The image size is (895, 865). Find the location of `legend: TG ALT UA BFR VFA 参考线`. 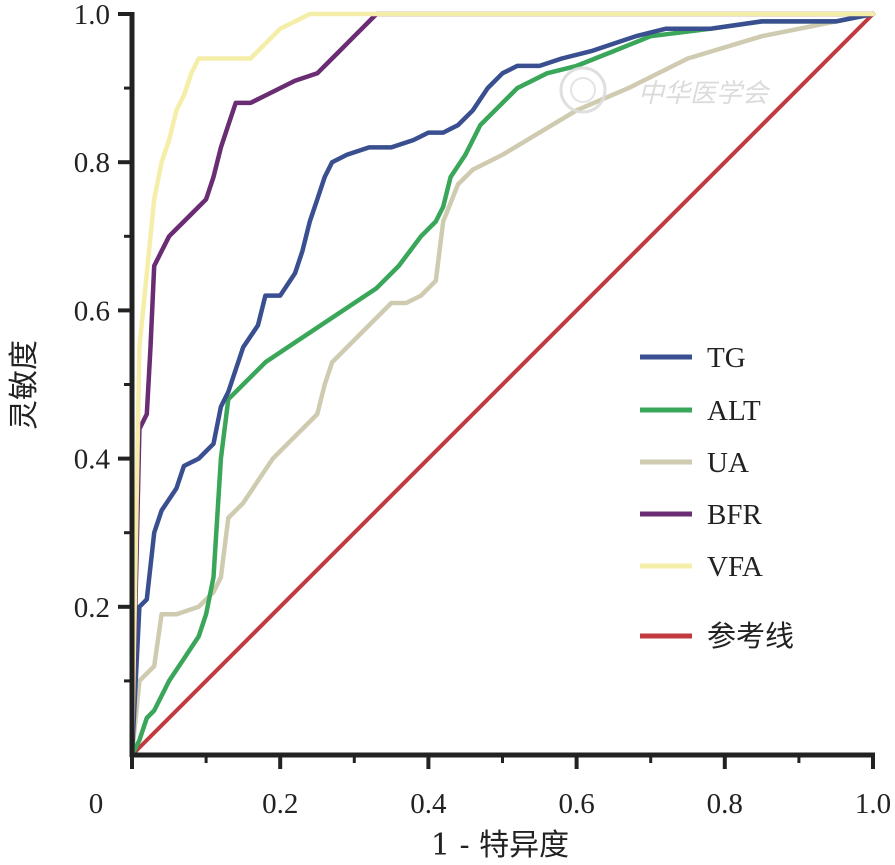

legend: TG ALT UA BFR VFA 参考线 is located at coordinates (717, 497).